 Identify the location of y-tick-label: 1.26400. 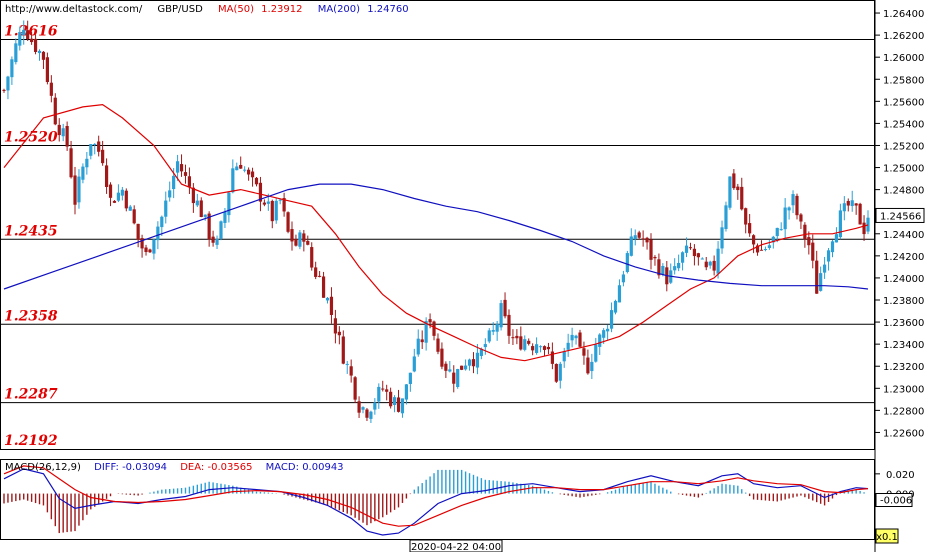
(903, 14).